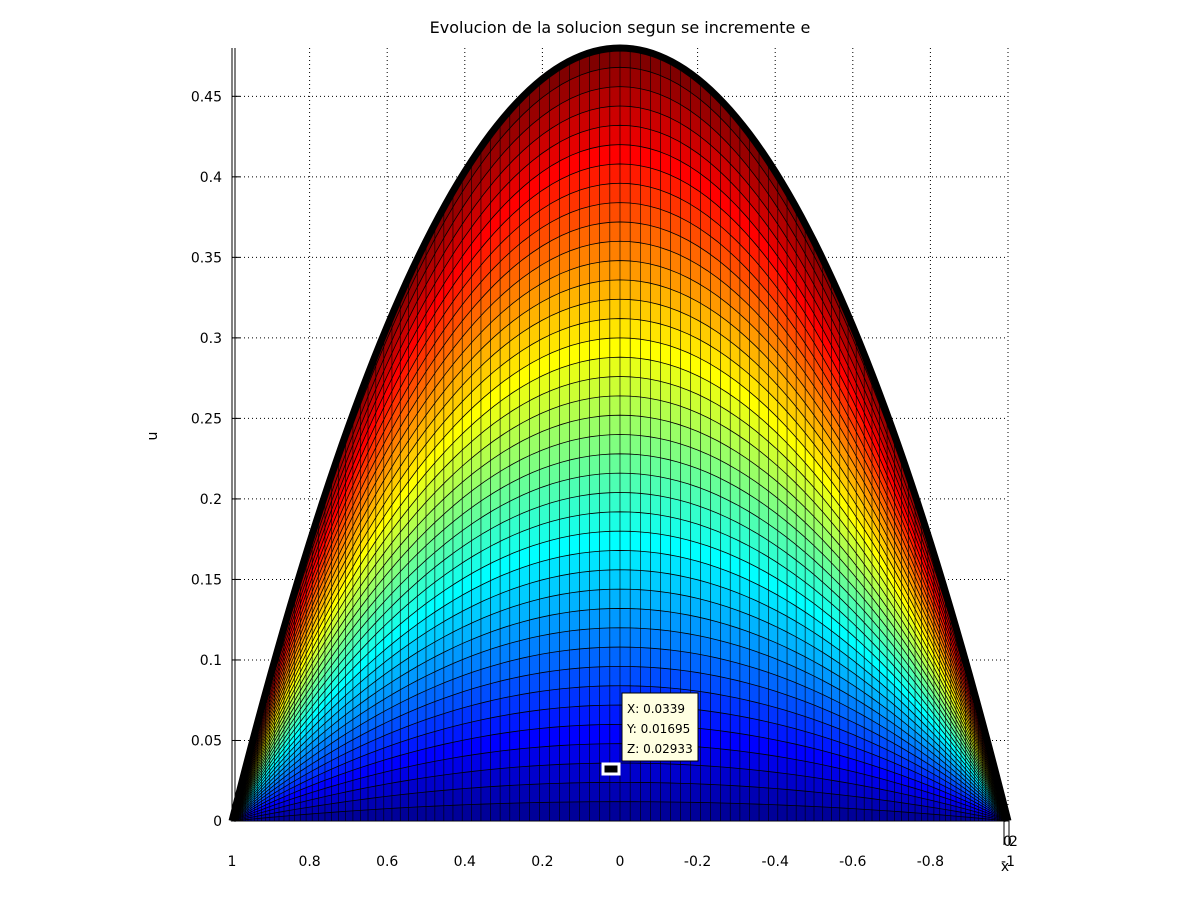 The image size is (1200, 900). I want to click on y-tick-label: 0.1, so click(211, 661).